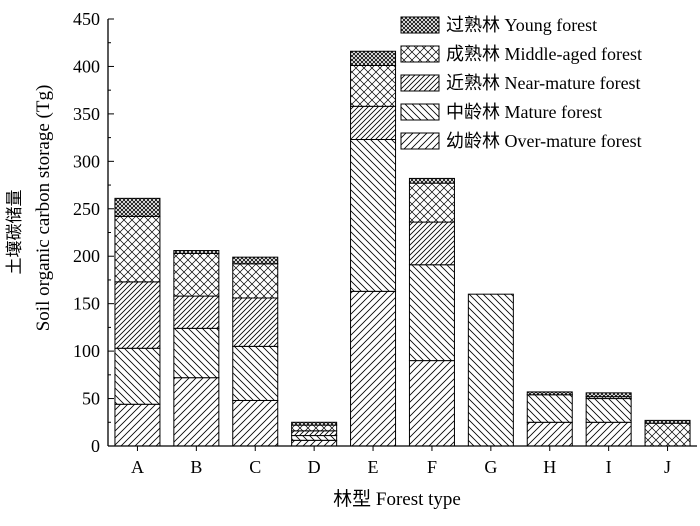 The height and width of the screenshot is (526, 700). Describe the element at coordinates (86, 209) in the screenshot. I see `y-tick-label: 250` at that location.